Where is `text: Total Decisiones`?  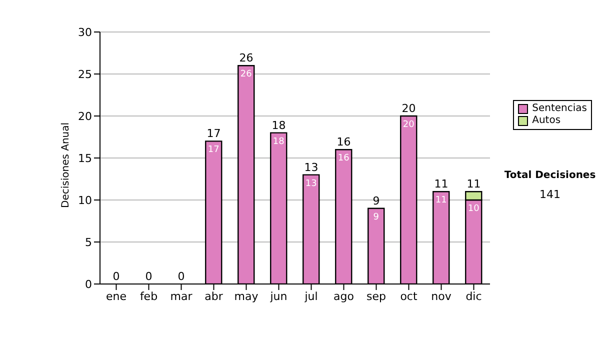 text: Total Decisiones is located at coordinates (550, 175).